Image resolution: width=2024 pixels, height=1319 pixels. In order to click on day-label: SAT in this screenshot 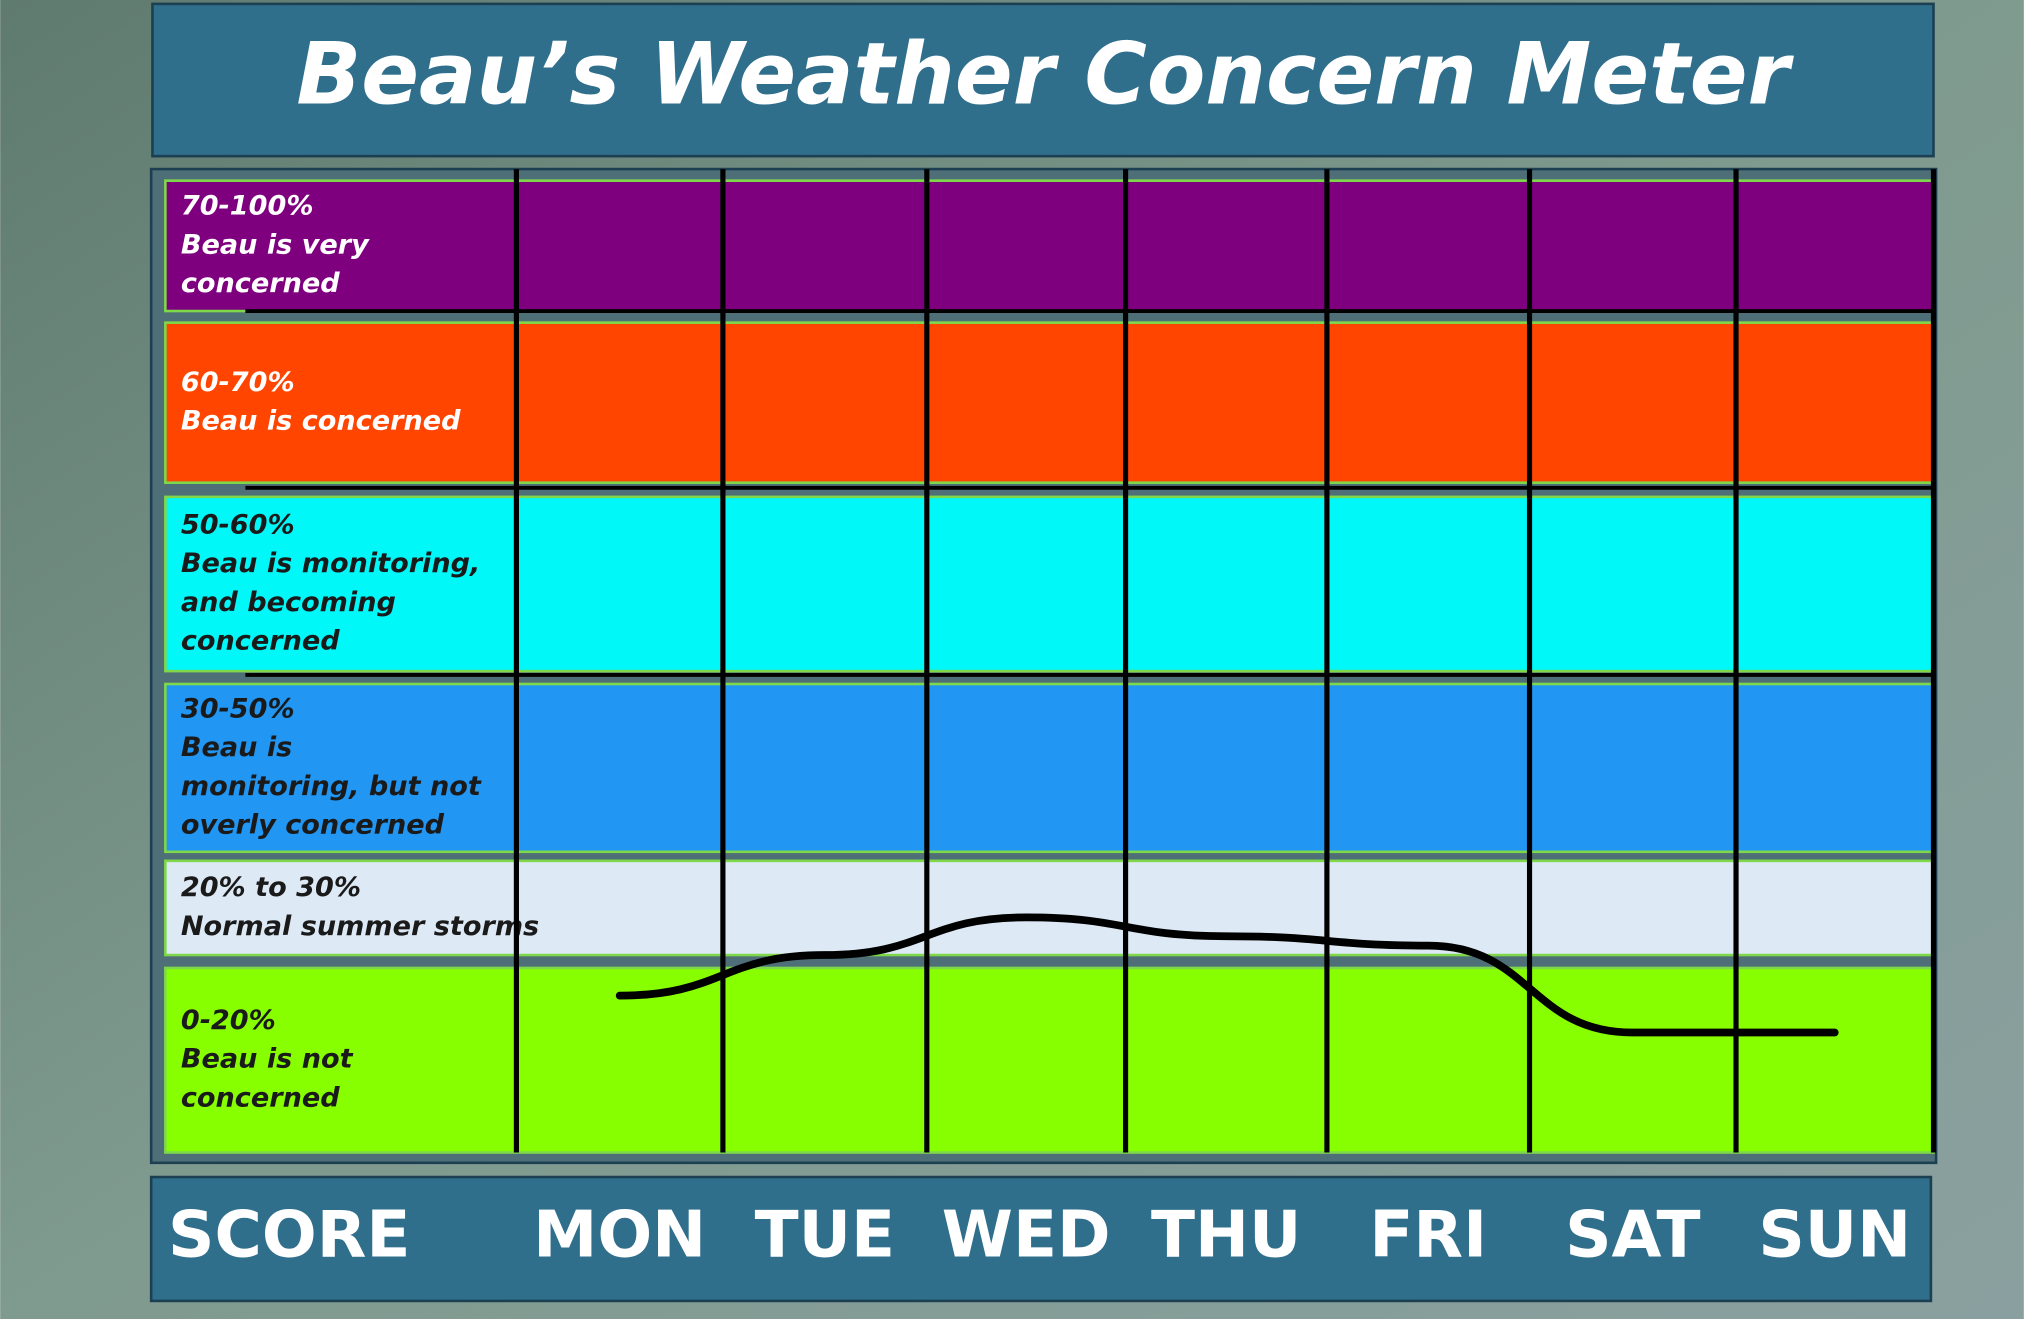, I will do `click(1632, 1235)`.